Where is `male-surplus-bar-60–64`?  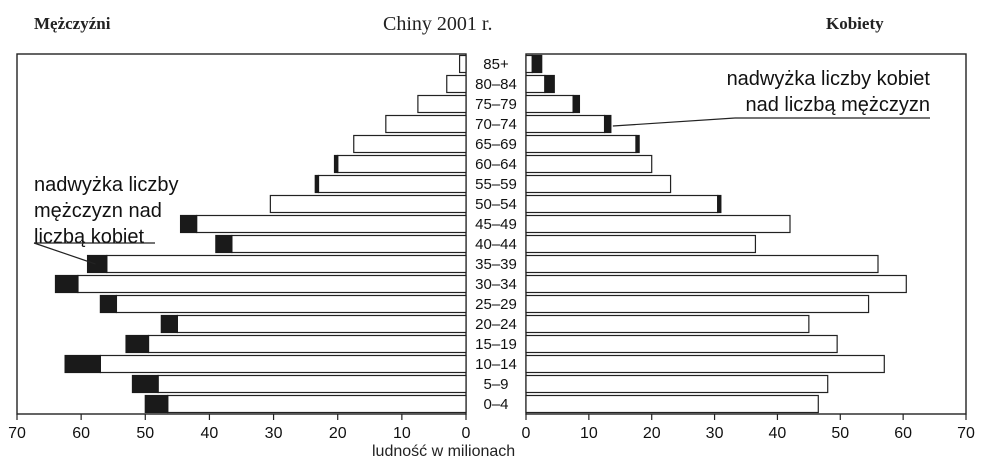
male-surplus-bar-60–64 is located at coordinates (336, 164).